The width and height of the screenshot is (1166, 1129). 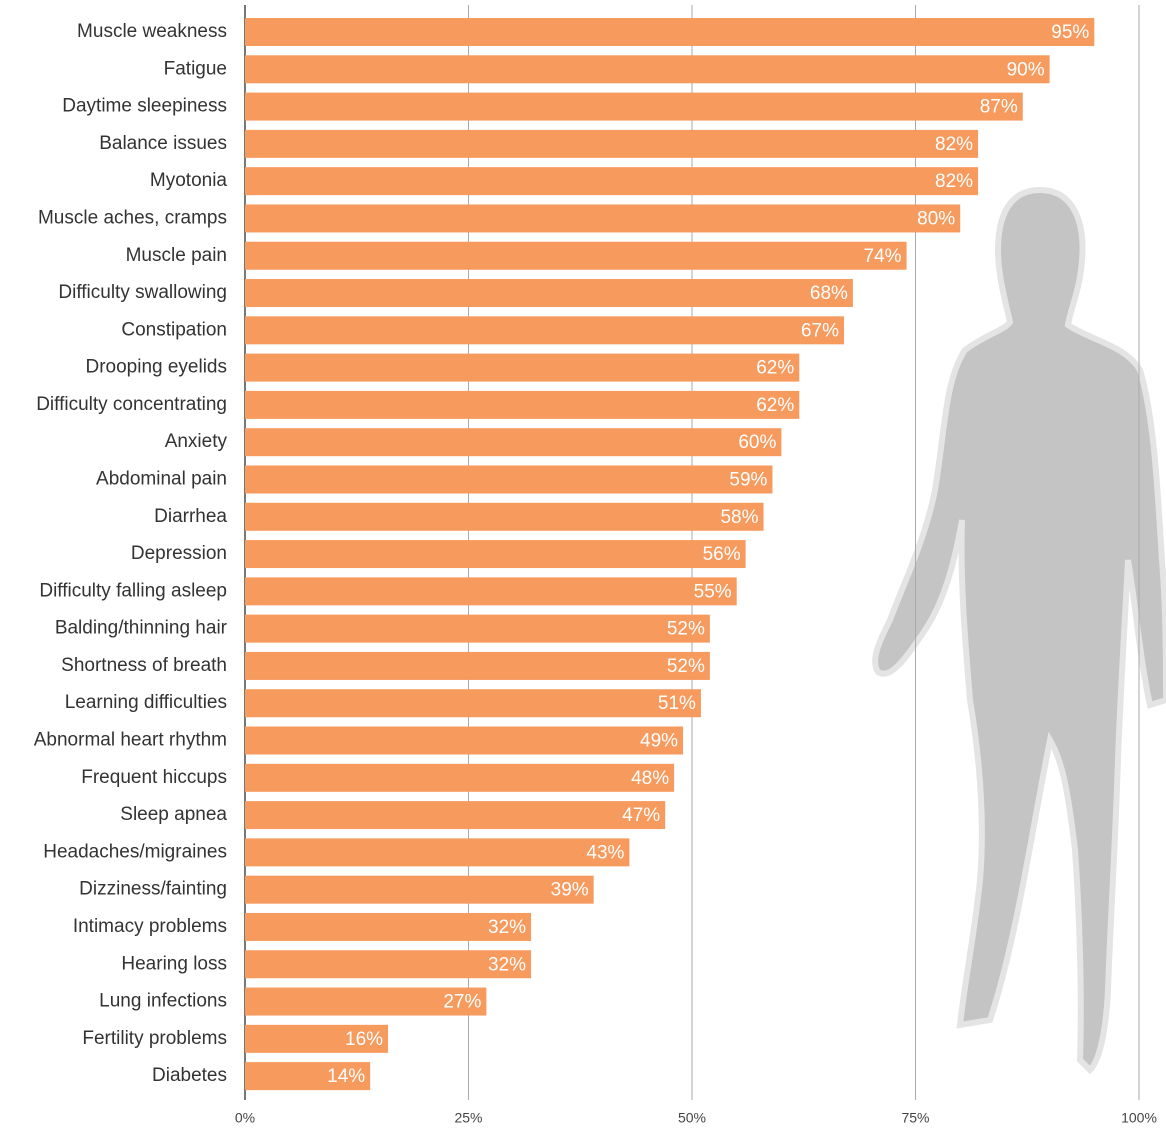 What do you see at coordinates (173, 814) in the screenshot?
I see `category-label: Sleep apnea` at bounding box center [173, 814].